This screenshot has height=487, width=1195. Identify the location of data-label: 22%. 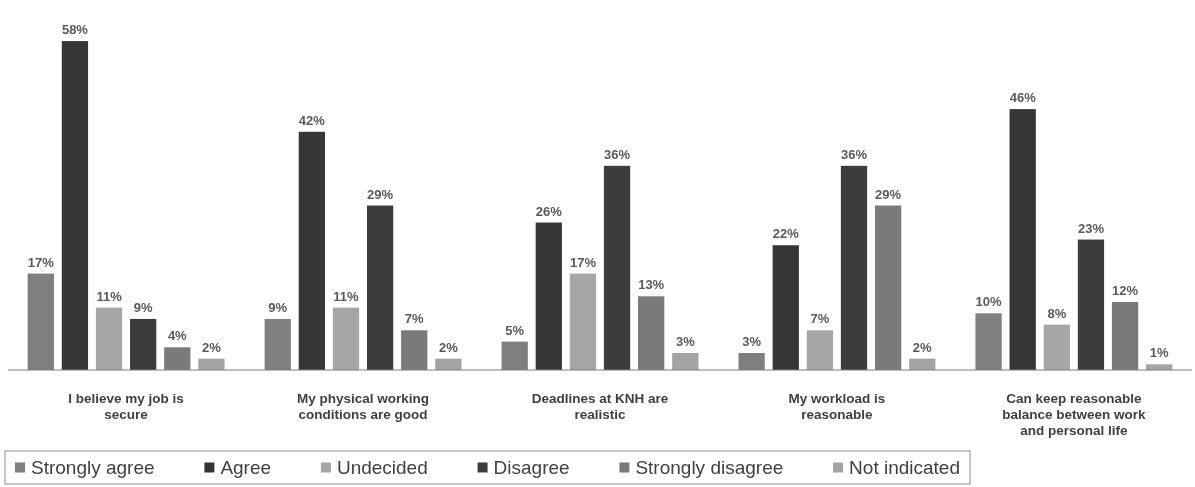
(786, 234).